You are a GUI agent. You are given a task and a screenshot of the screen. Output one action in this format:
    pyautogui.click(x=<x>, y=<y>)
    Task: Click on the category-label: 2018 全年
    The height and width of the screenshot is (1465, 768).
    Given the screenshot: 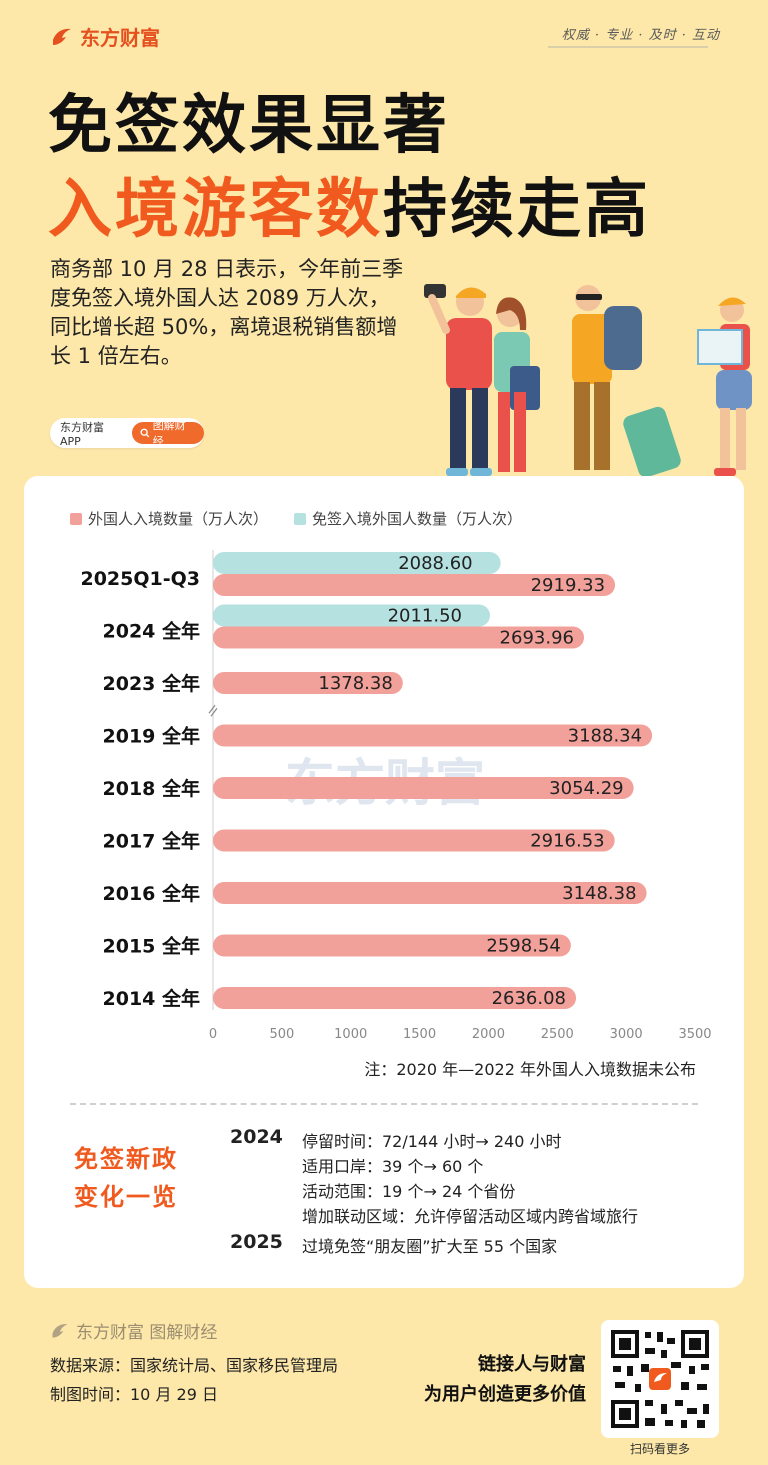 What is the action you would take?
    pyautogui.click(x=152, y=788)
    